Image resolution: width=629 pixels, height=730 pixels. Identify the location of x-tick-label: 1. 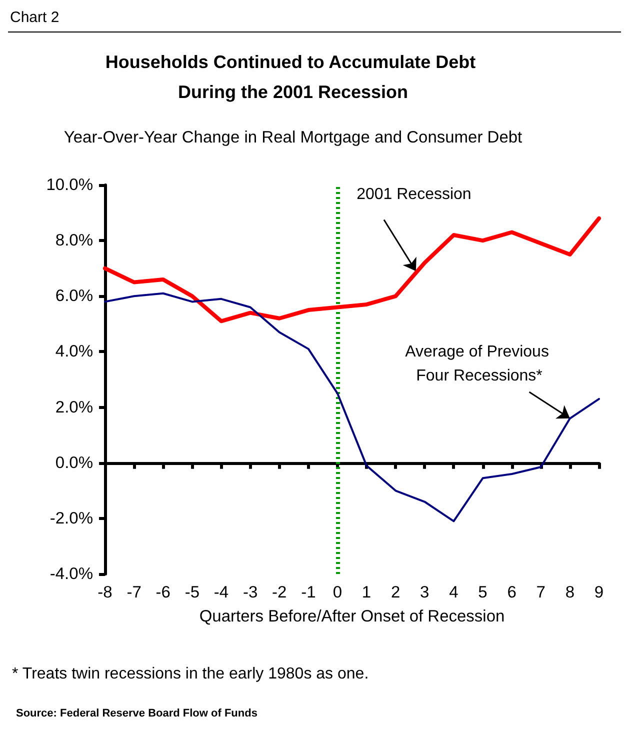
(367, 593).